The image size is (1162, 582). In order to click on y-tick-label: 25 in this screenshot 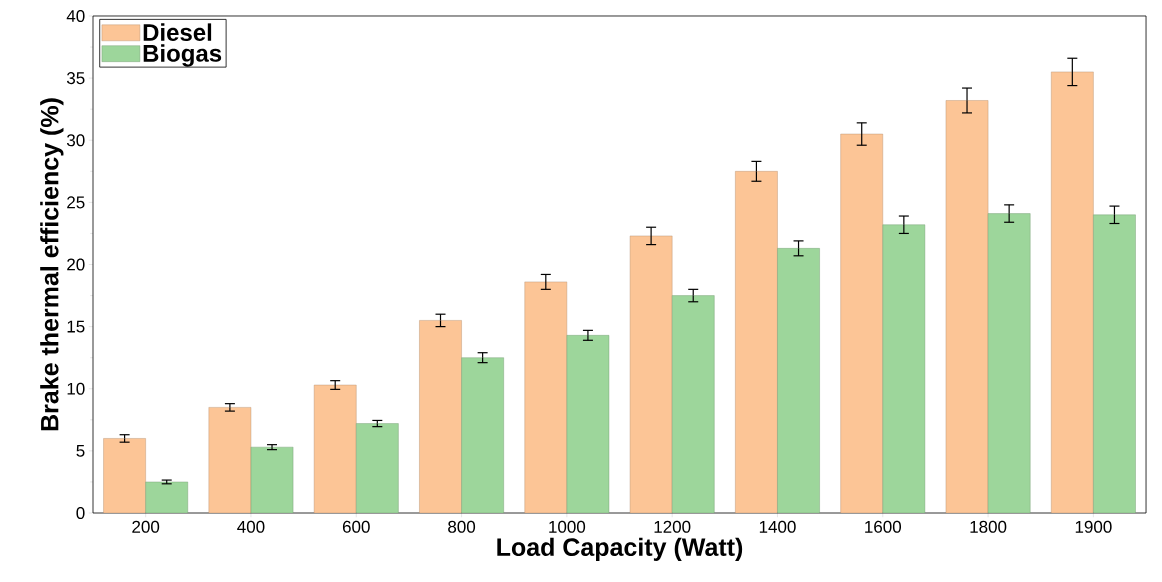, I will do `click(76, 202)`.